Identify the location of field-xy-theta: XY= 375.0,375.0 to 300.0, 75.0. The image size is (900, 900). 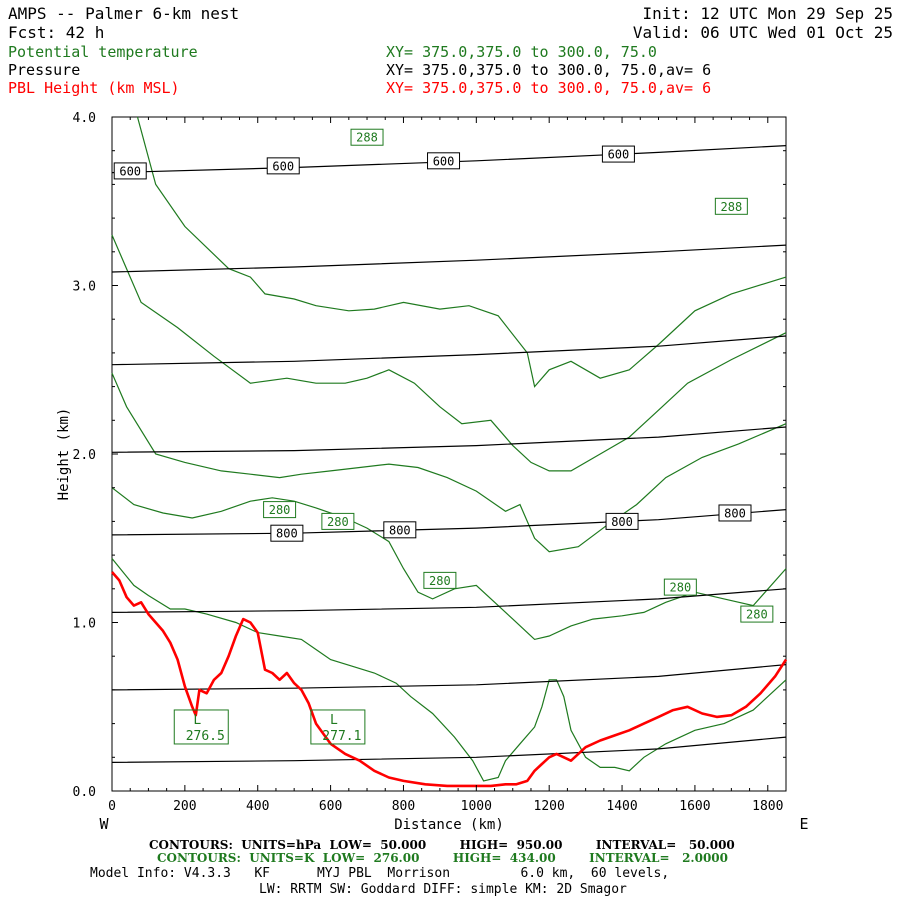
(521, 52).